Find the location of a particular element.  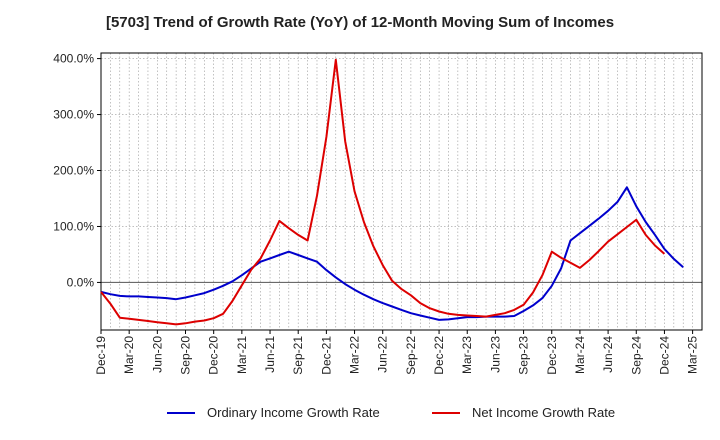

legend-item-ordinary: Ordinary Income Growth Rate is located at coordinates (273, 412).